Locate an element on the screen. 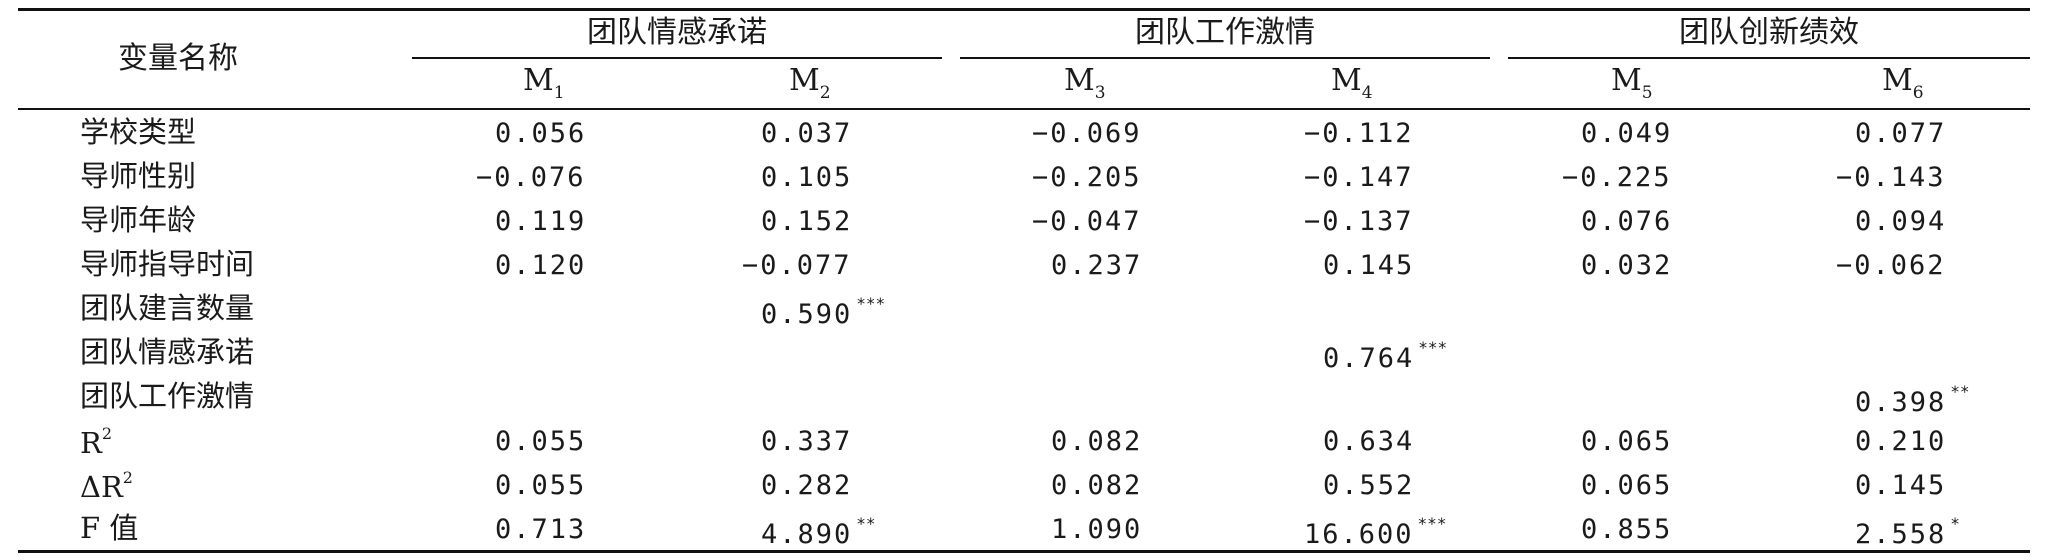 The image size is (2048, 560). table-cell: −0.112 is located at coordinates (1359, 133).